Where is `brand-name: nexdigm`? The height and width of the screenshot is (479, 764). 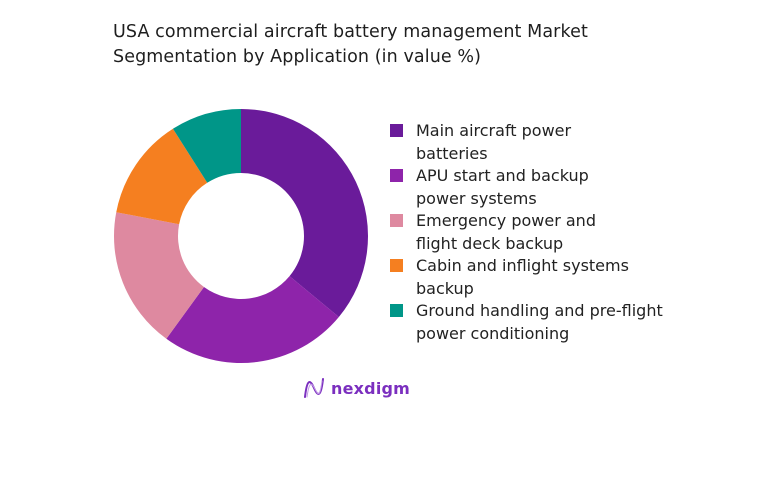
brand-name: nexdigm is located at coordinates (371, 388).